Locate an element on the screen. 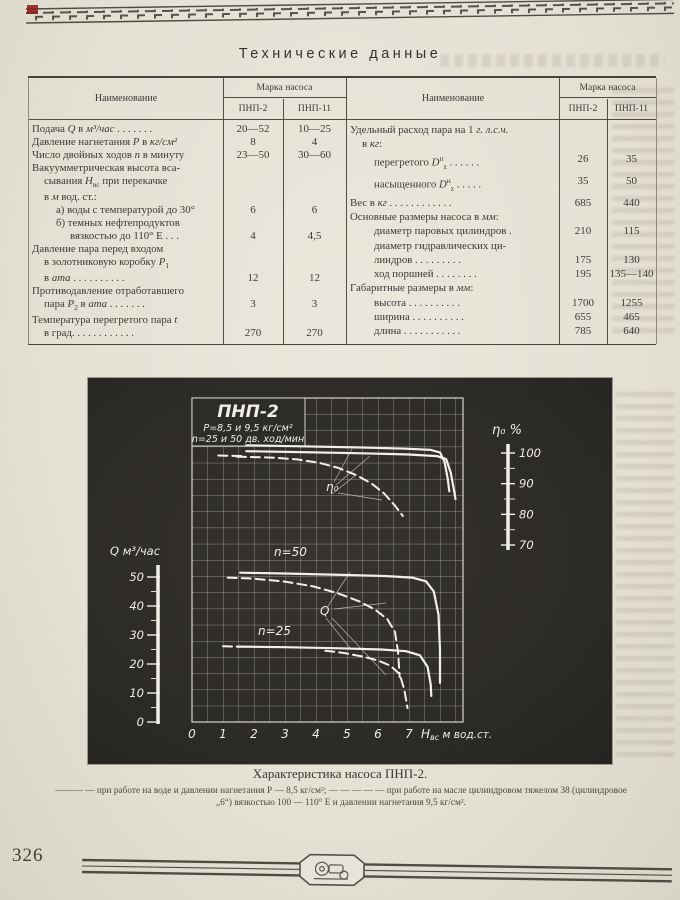  q-tick-label: 20 is located at coordinates (136, 664).